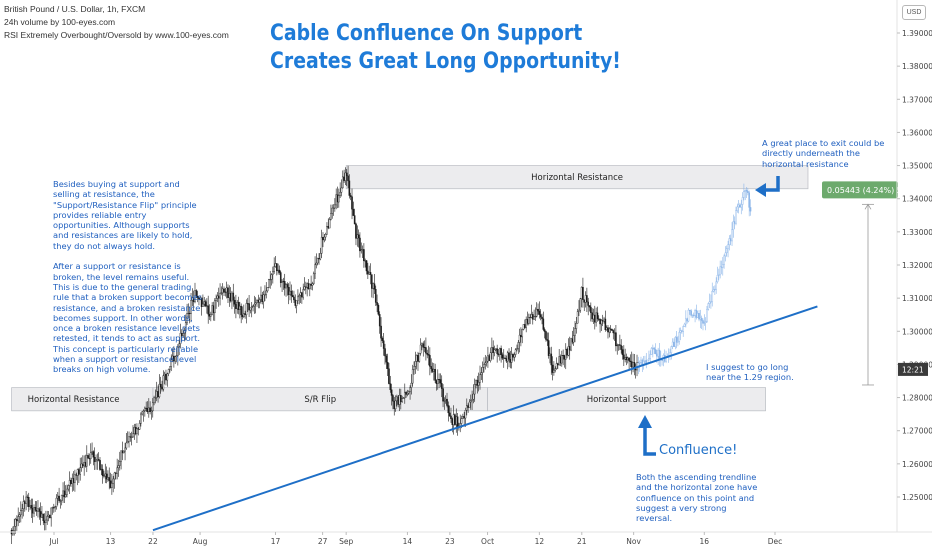  What do you see at coordinates (582, 541) in the screenshot?
I see `time-tick-label-11: 21` at bounding box center [582, 541].